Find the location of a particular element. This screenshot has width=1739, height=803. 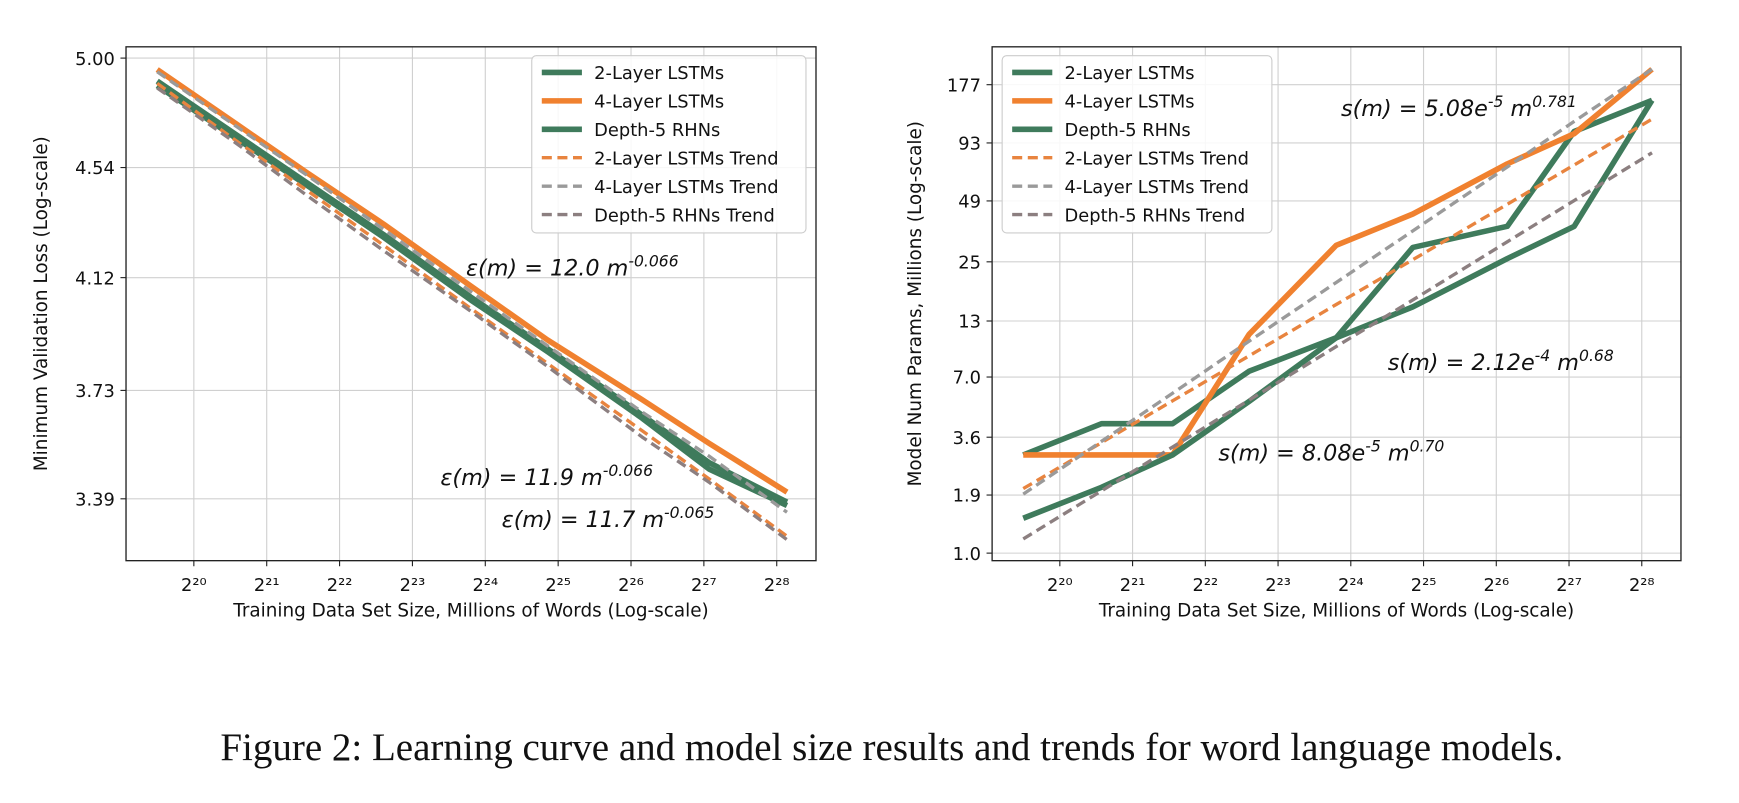

y-axis-label: Model Num Params, Millions (Log-scale) is located at coordinates (915, 303).